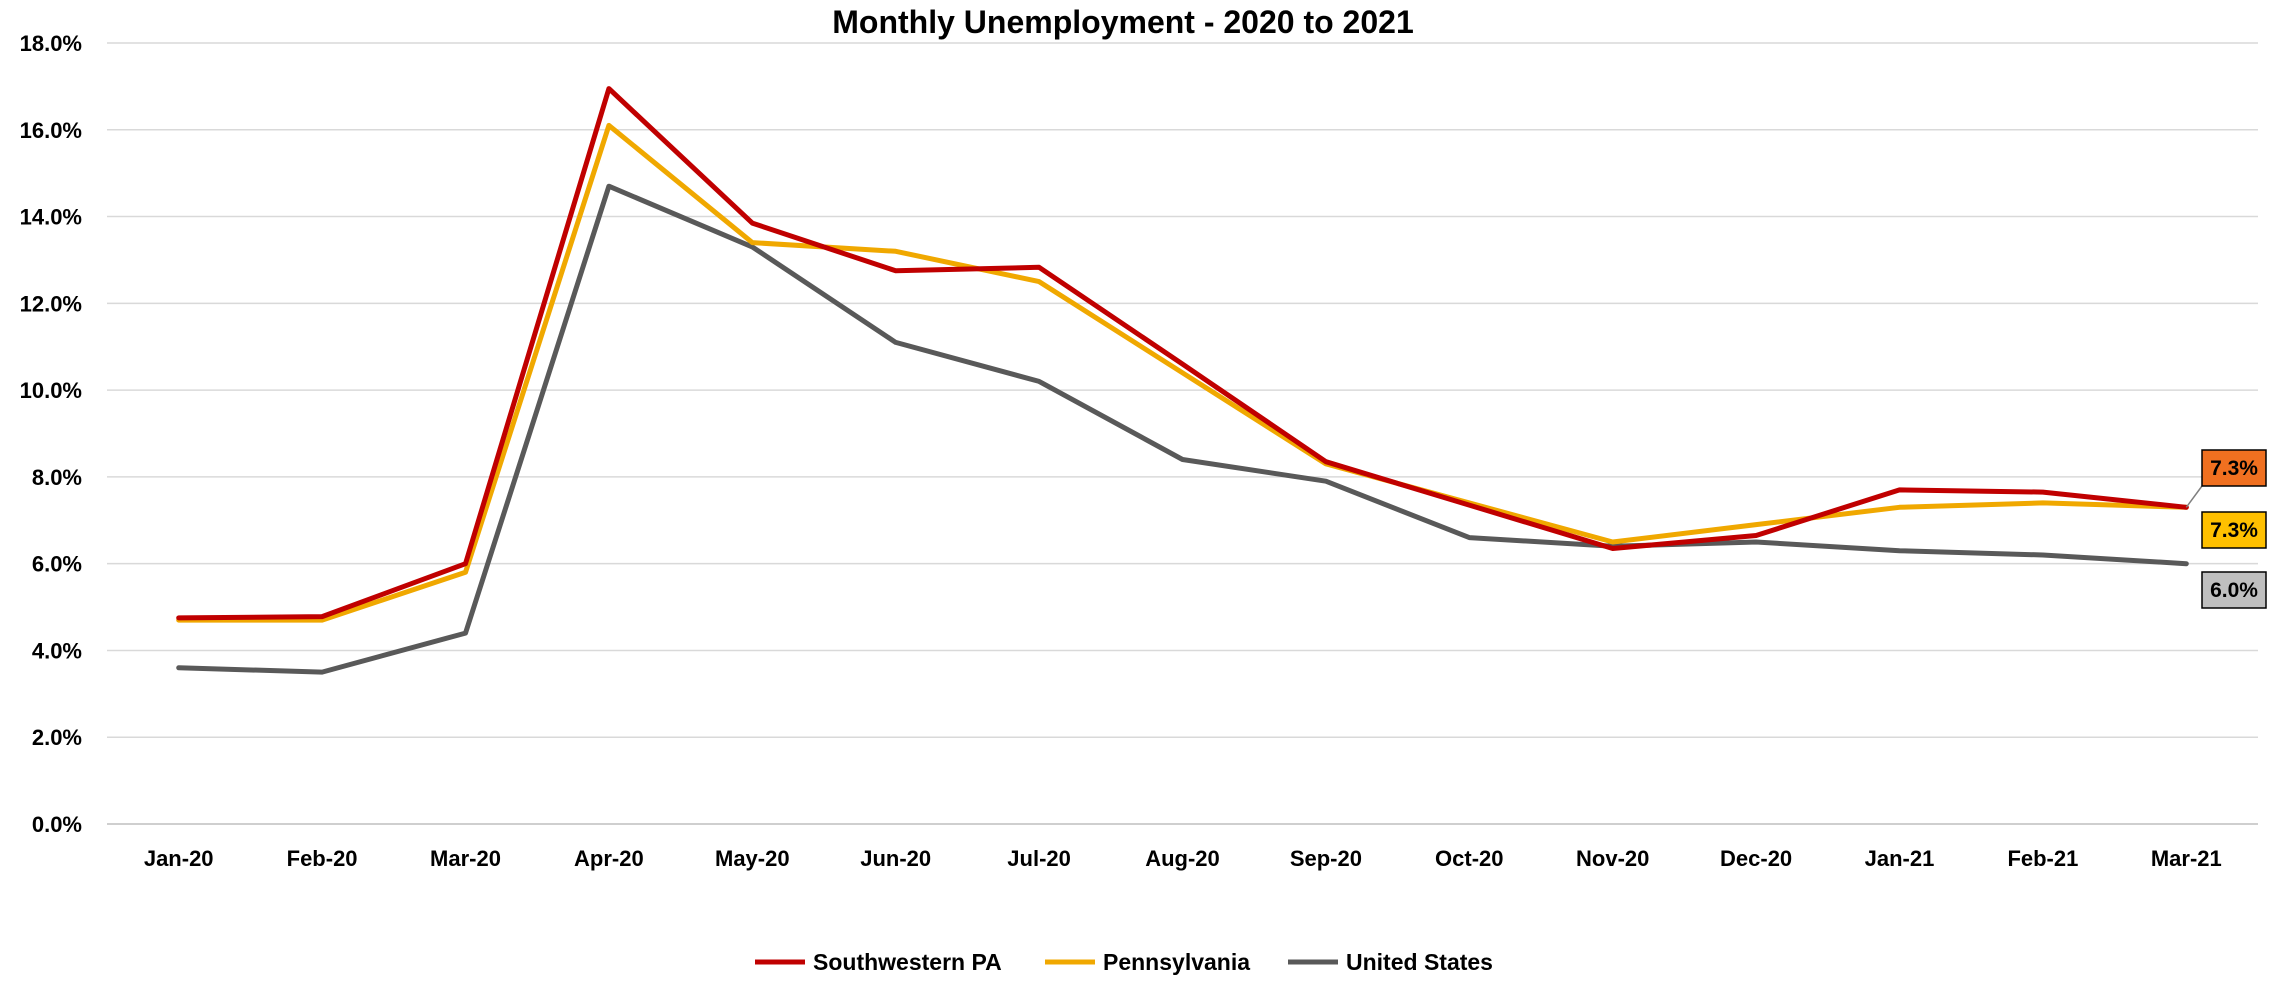  Describe the element at coordinates (895, 858) in the screenshot. I see `x-tick-label: Jun-20` at that location.